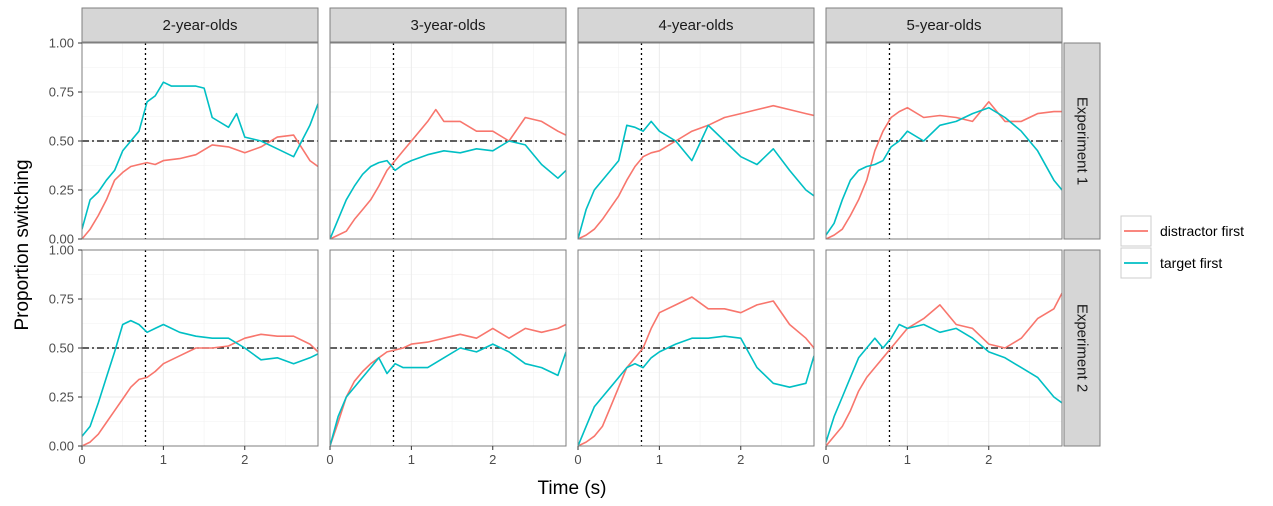 The height and width of the screenshot is (506, 1273). What do you see at coordinates (22, 244) in the screenshot?
I see `y-axis-title: Proportion switching` at bounding box center [22, 244].